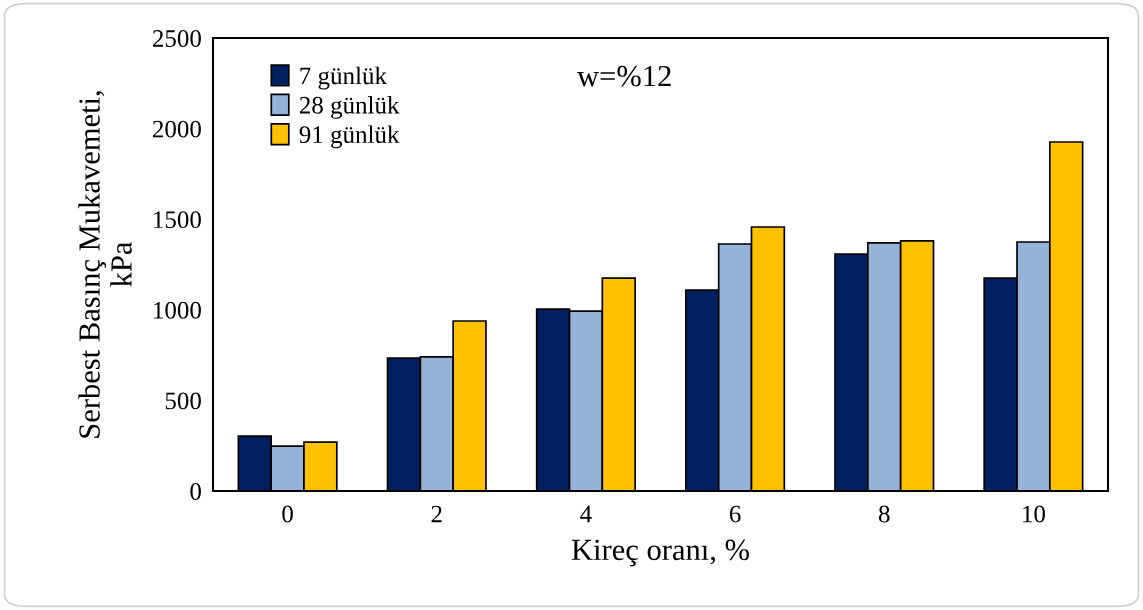 The width and height of the screenshot is (1143, 610). What do you see at coordinates (884, 514) in the screenshot?
I see `x-tick-label: 8` at bounding box center [884, 514].